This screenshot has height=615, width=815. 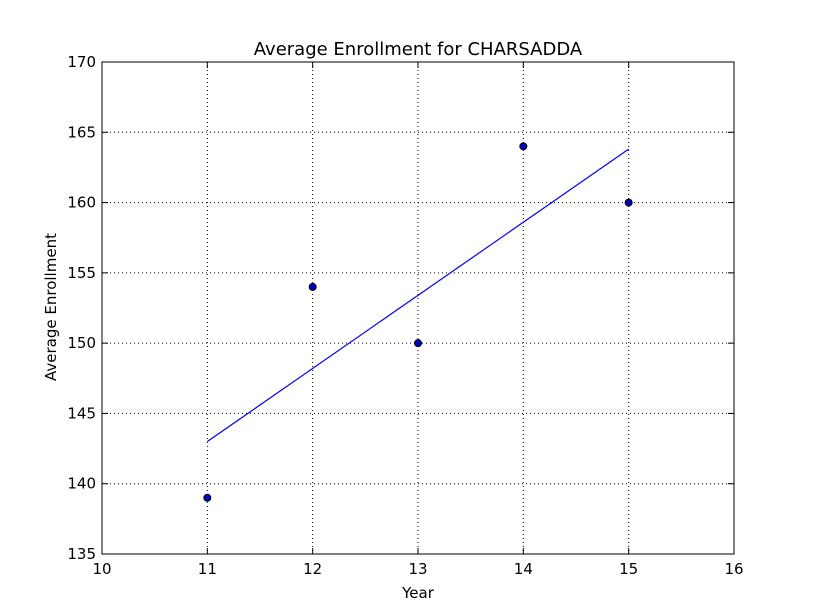 I want to click on y-axis-label: Average Enrollment, so click(x=51, y=307).